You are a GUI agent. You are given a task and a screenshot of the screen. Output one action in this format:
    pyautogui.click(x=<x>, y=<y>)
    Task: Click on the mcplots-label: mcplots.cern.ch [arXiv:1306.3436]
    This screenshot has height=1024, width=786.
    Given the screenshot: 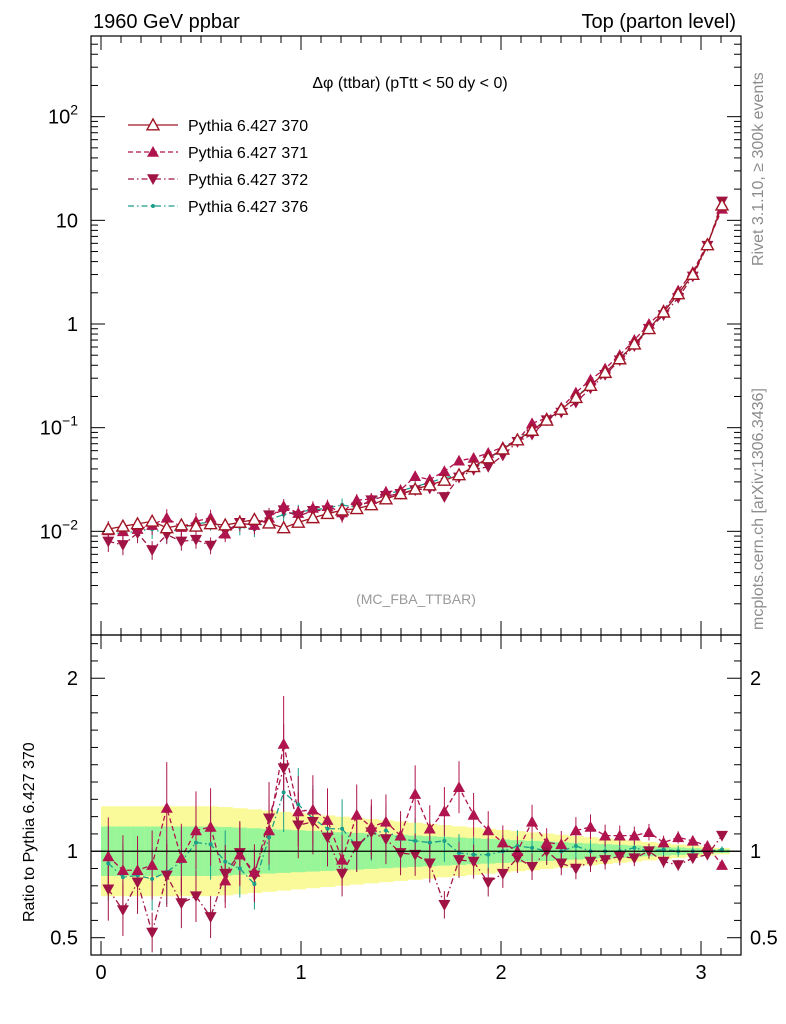 What is the action you would take?
    pyautogui.click(x=758, y=509)
    